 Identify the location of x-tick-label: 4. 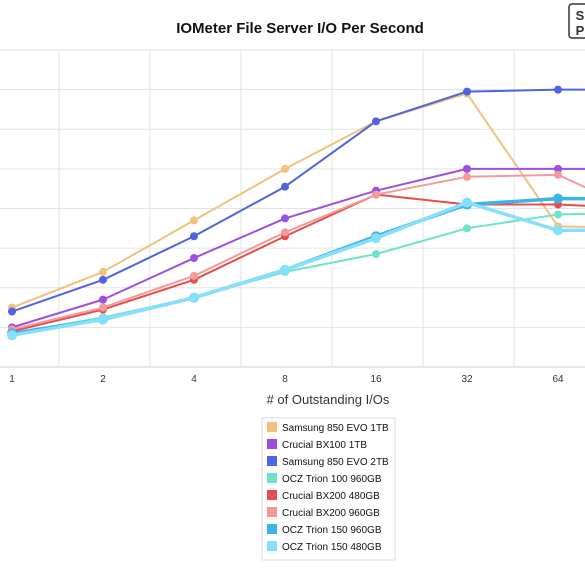
(194, 379).